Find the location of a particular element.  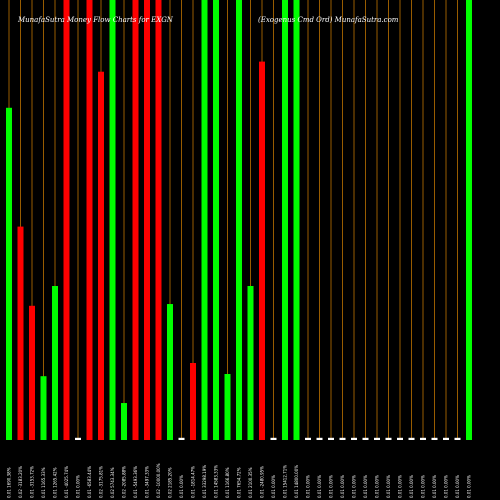

x-tick-label-24: 0.01 0.00% is located at coordinates (273, 486).